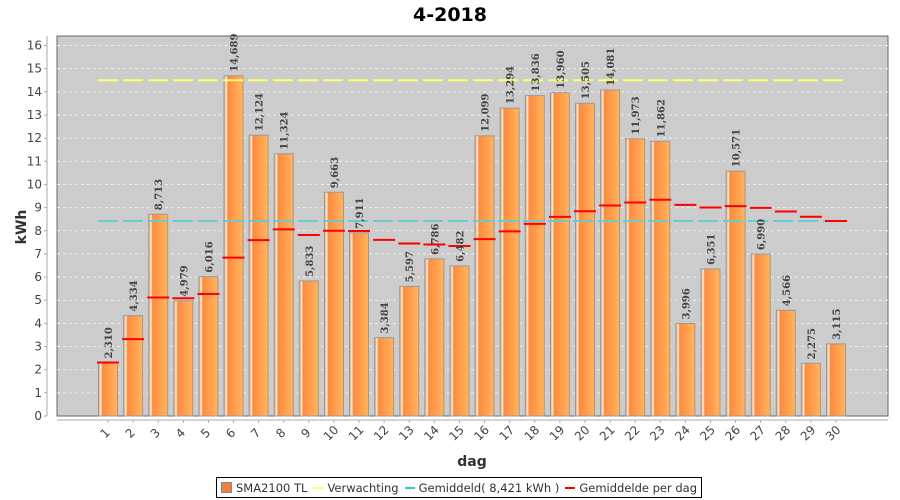 Image resolution: width=900 pixels, height=500 pixels. I want to click on y-tick-label: 4, so click(38, 323).